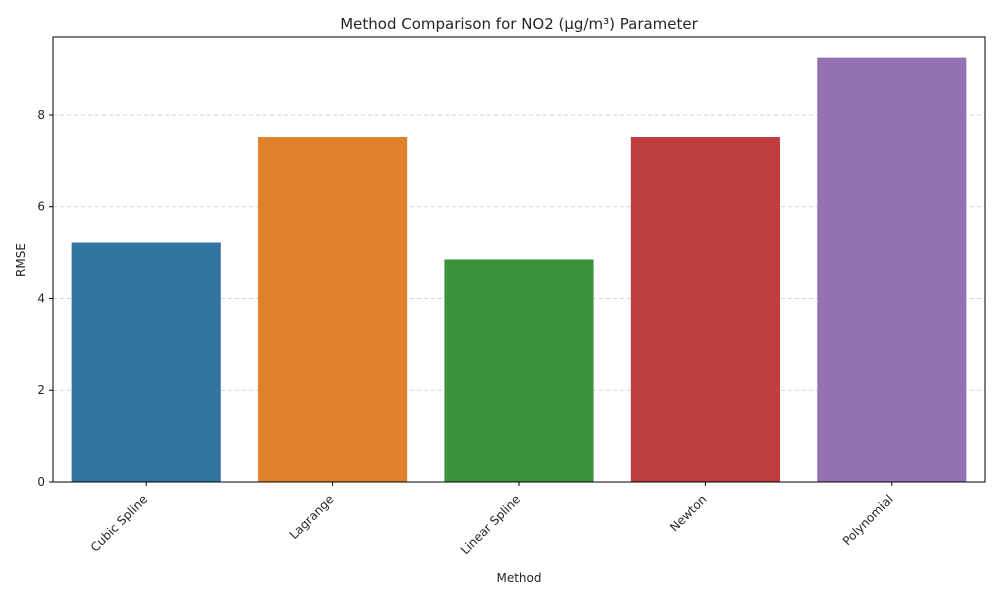 The image size is (1000, 600). I want to click on y-tick-label: 4, so click(41, 298).